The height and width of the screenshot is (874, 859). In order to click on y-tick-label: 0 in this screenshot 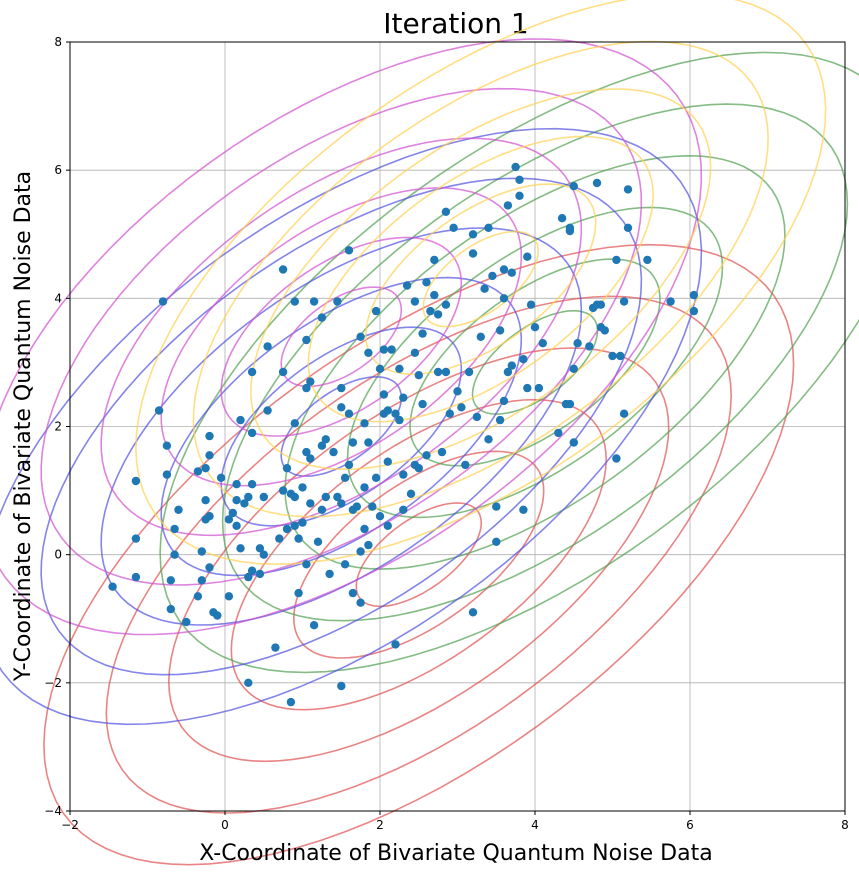, I will do `click(58, 555)`.